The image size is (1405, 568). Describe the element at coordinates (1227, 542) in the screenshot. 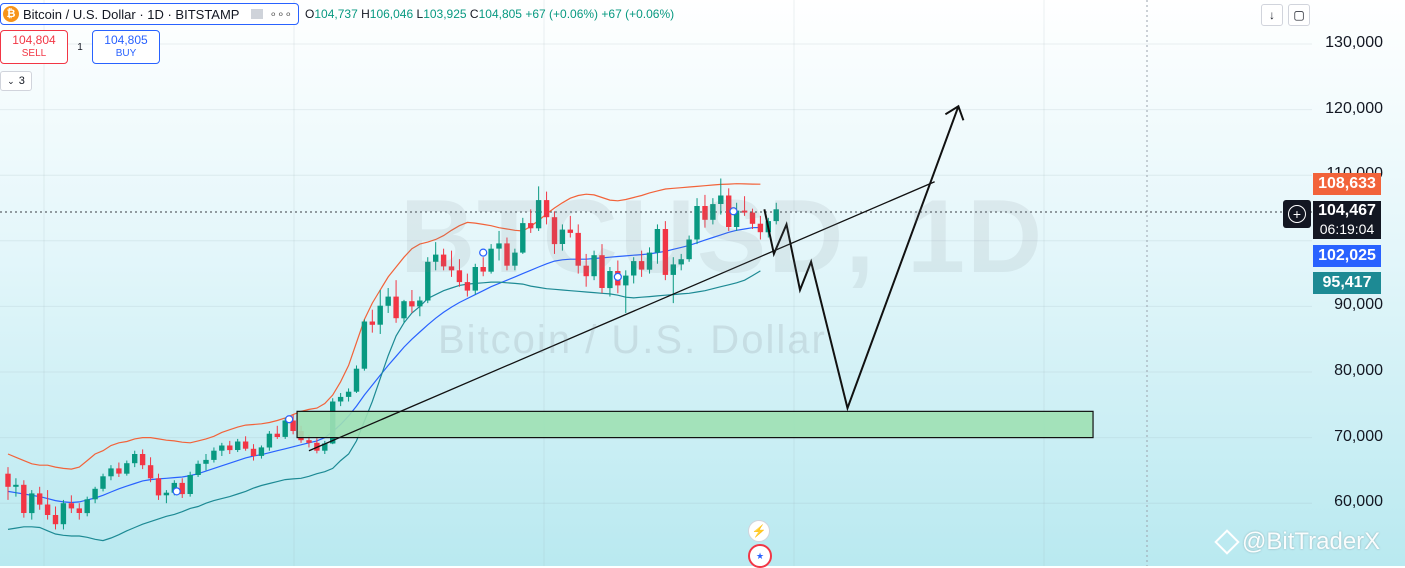

I see `diamond-logo-icon` at that location.